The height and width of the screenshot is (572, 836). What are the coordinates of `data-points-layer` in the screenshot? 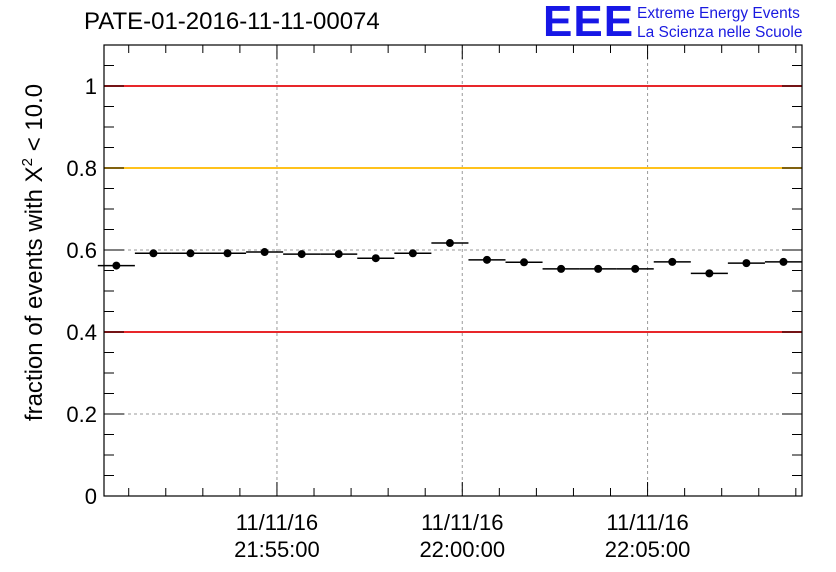 It's located at (449, 258).